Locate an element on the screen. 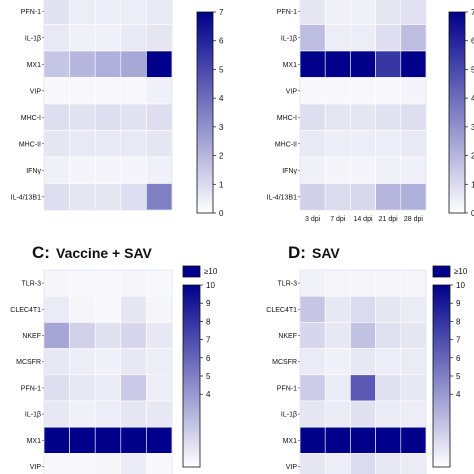  row-label: MHC-II is located at coordinates (30, 144).